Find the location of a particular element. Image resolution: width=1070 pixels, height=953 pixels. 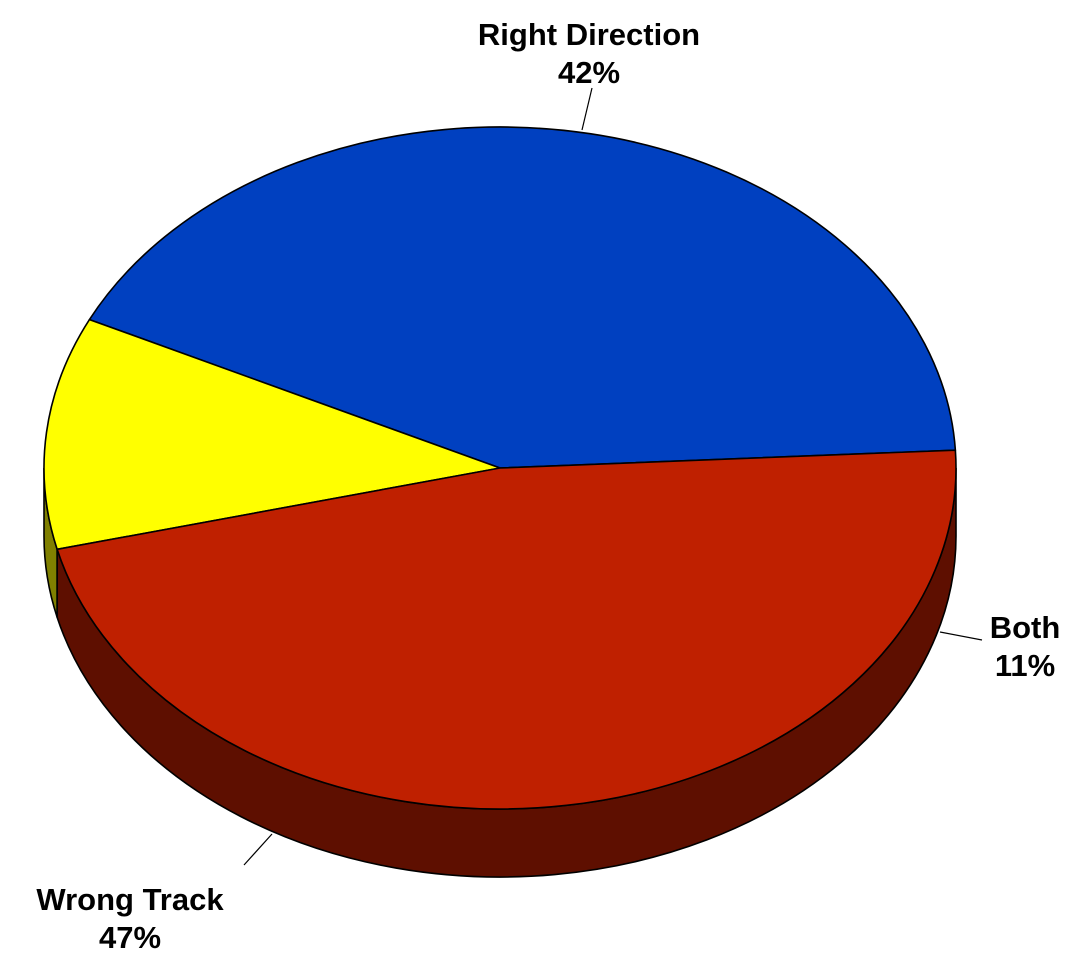

slice-label-wrong-track: Wrong Track is located at coordinates (130, 899).